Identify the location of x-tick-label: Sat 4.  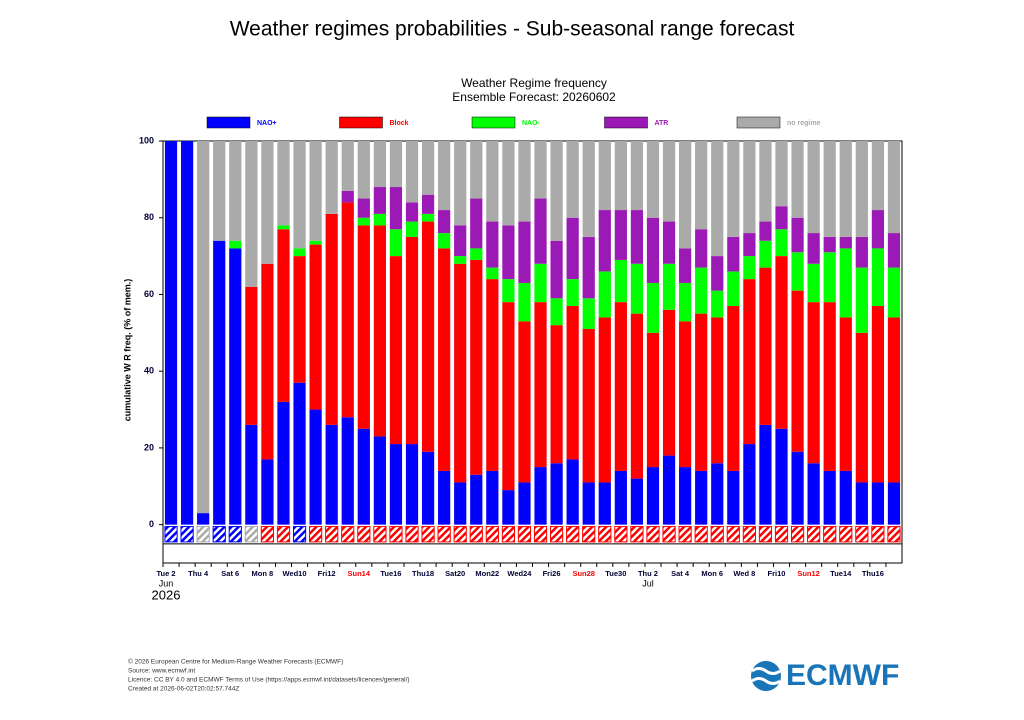
(680, 573).